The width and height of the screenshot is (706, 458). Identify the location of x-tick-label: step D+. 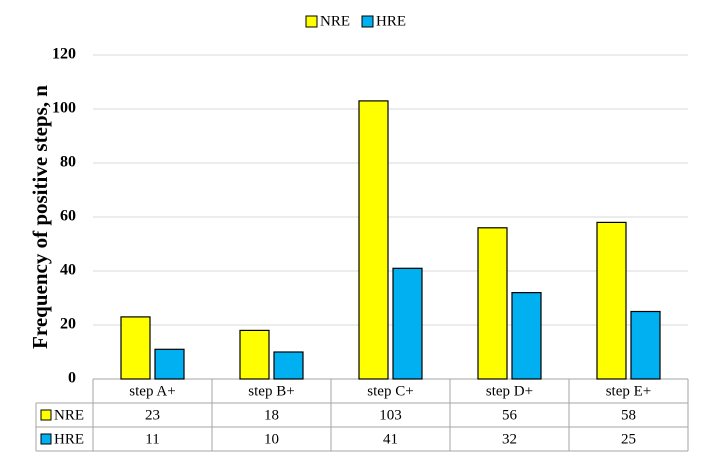
(509, 391).